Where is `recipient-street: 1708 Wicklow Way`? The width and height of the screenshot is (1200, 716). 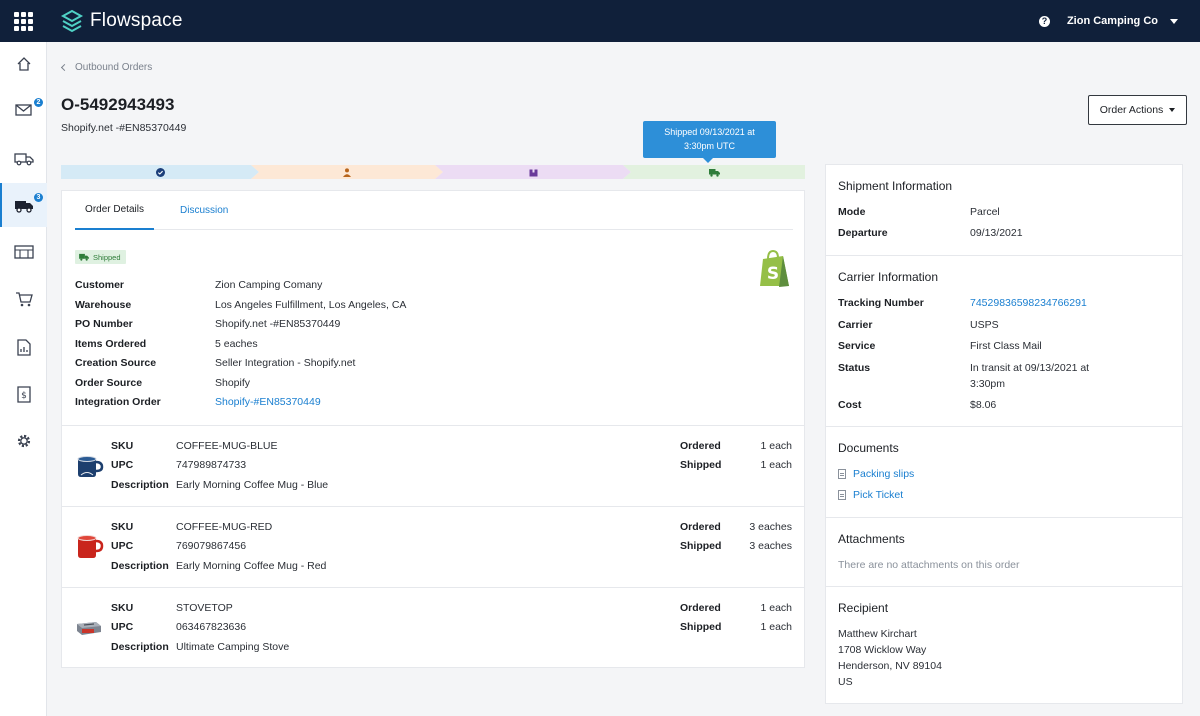
recipient-street: 1708 Wicklow Way is located at coordinates (882, 650).